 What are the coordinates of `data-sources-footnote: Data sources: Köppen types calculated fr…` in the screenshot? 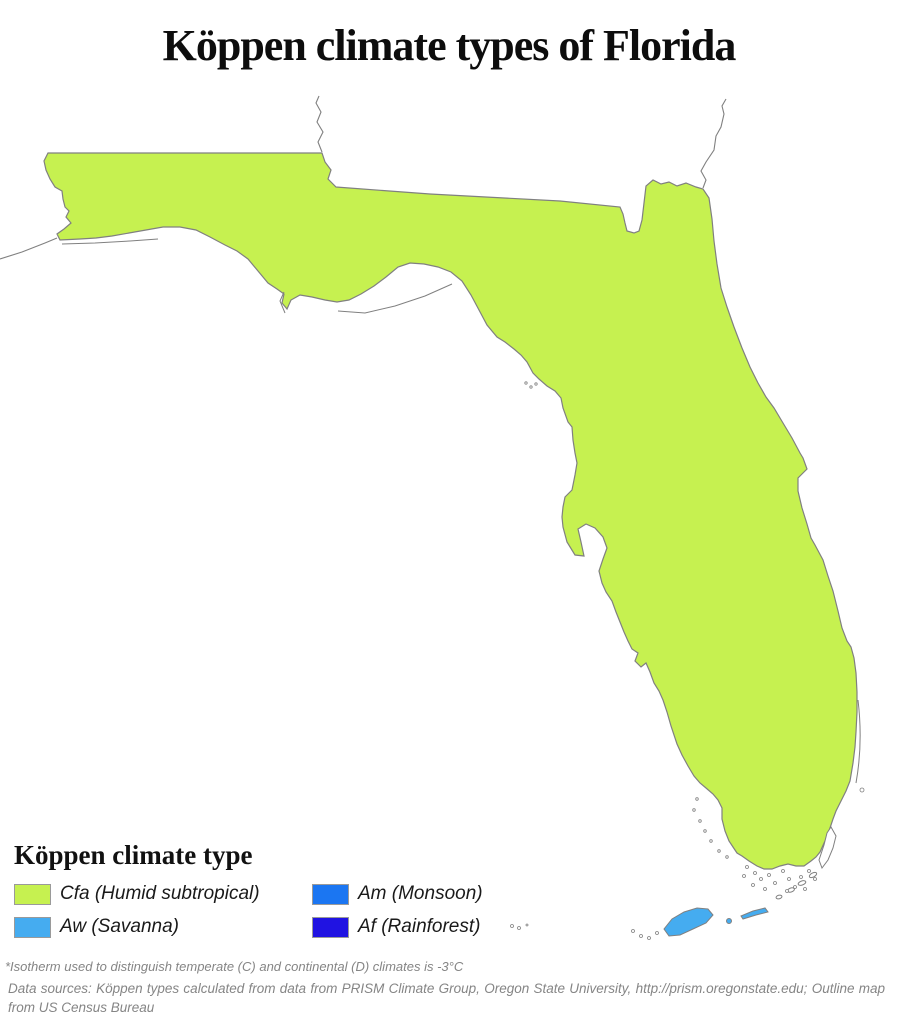 It's located at (446, 998).